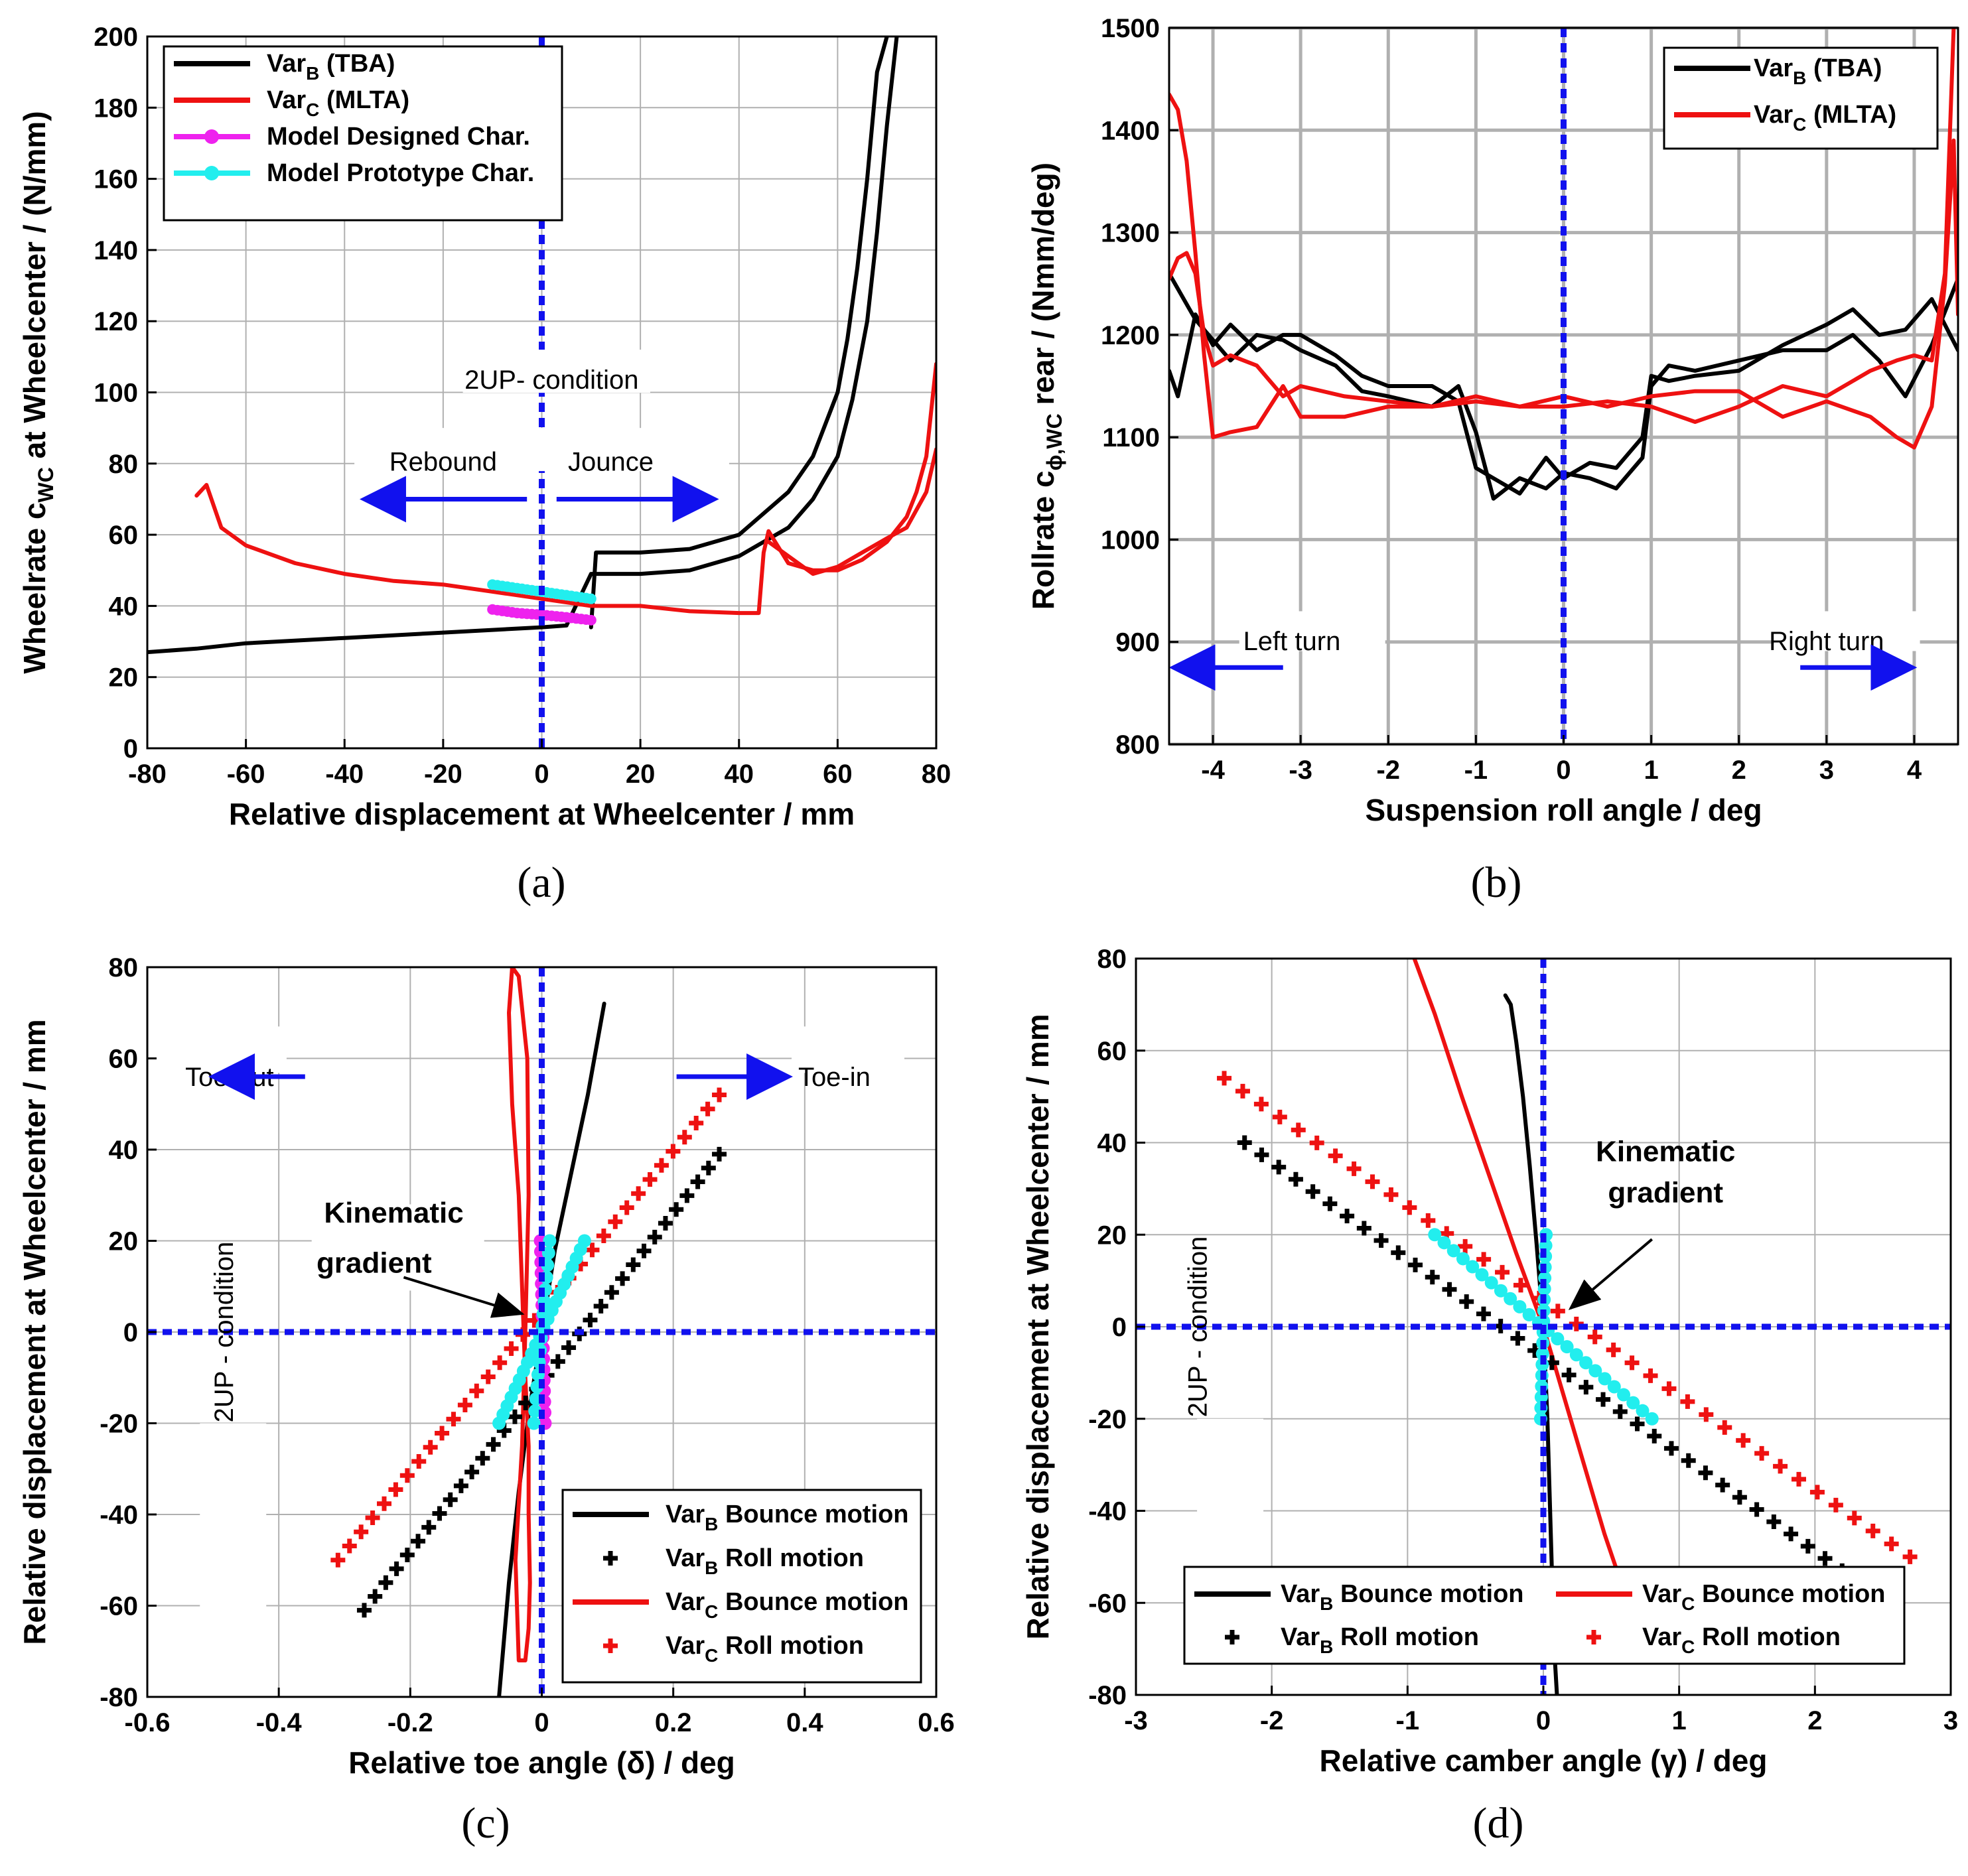  What do you see at coordinates (838, 774) in the screenshot?
I see `chart-a-x-tick-label-7: 60` at bounding box center [838, 774].